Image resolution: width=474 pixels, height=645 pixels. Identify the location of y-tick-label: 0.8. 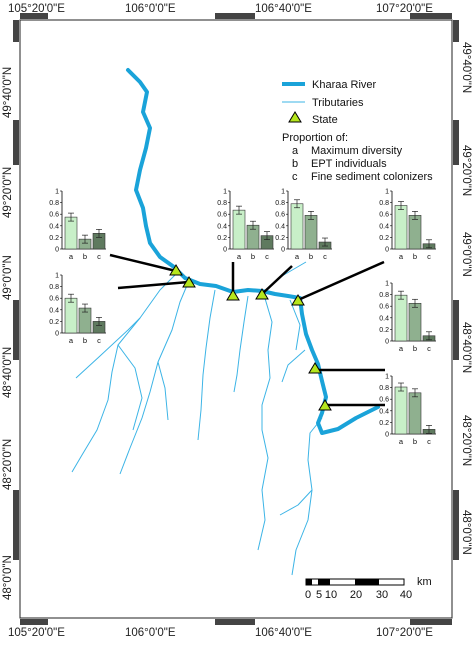
(384, 388).